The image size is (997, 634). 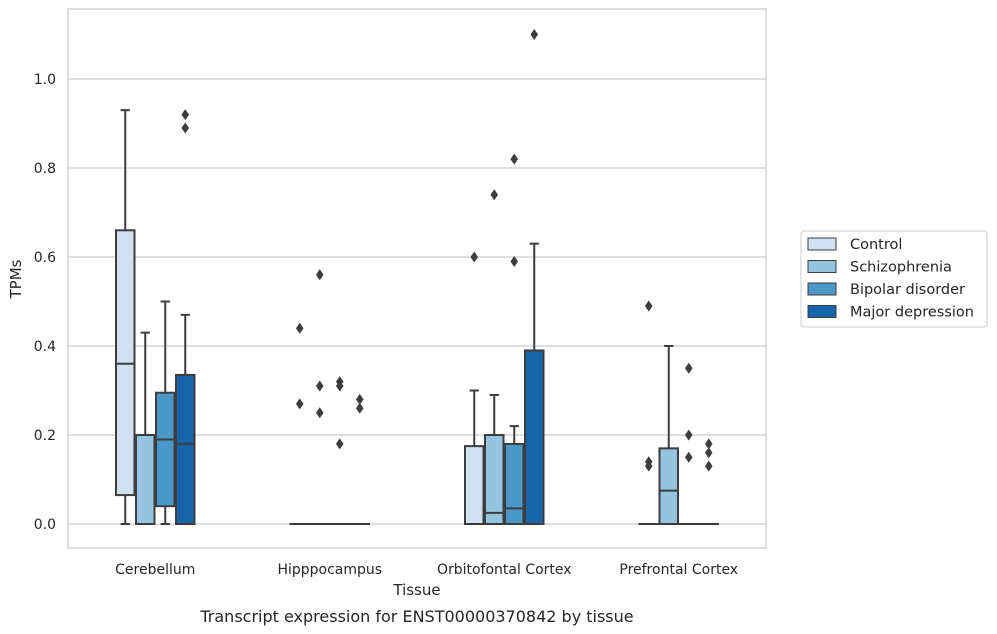 What do you see at coordinates (45, 80) in the screenshot?
I see `y-tick-label: 1.0` at bounding box center [45, 80].